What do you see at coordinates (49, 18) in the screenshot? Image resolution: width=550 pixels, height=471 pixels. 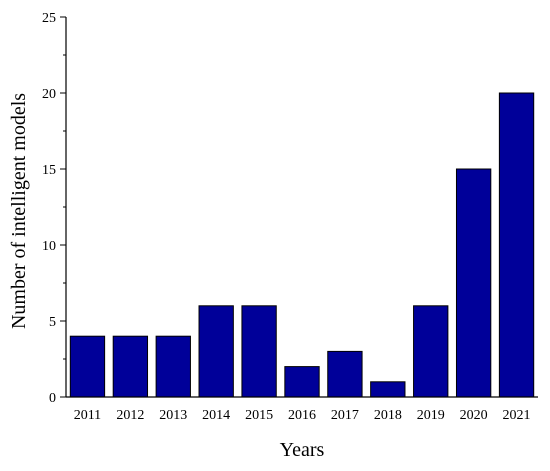 I see `y-tick-label-25: 25` at bounding box center [49, 18].